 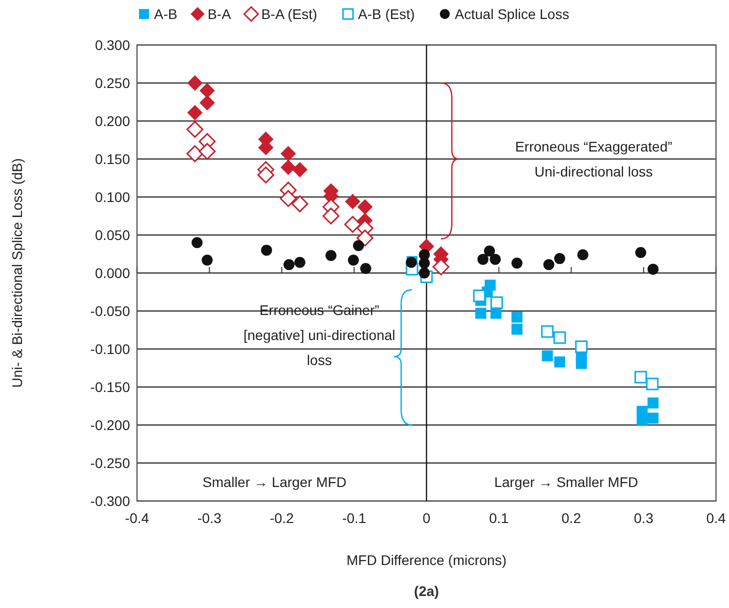 What do you see at coordinates (110, 386) in the screenshot?
I see `y-tick-label: -0.150` at bounding box center [110, 386].